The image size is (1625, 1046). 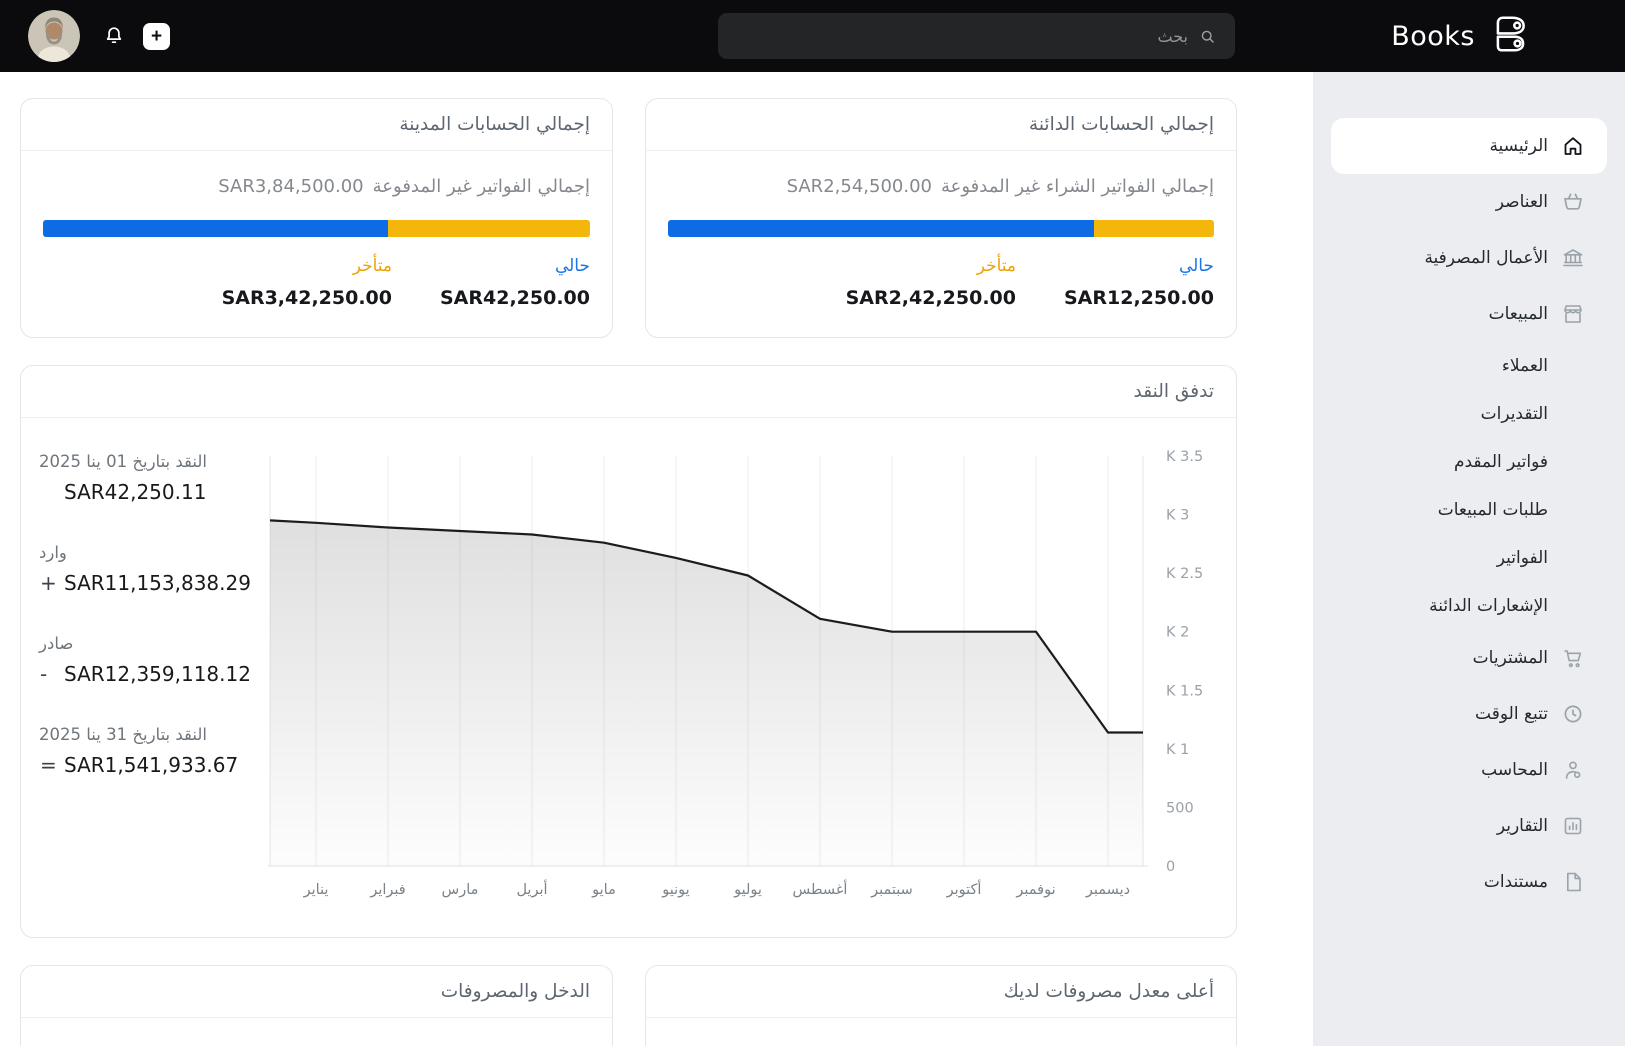 What do you see at coordinates (123, 461) in the screenshot?
I see `cashflow-stat-label: النقد بتاريخ 01 ينا 2025` at bounding box center [123, 461].